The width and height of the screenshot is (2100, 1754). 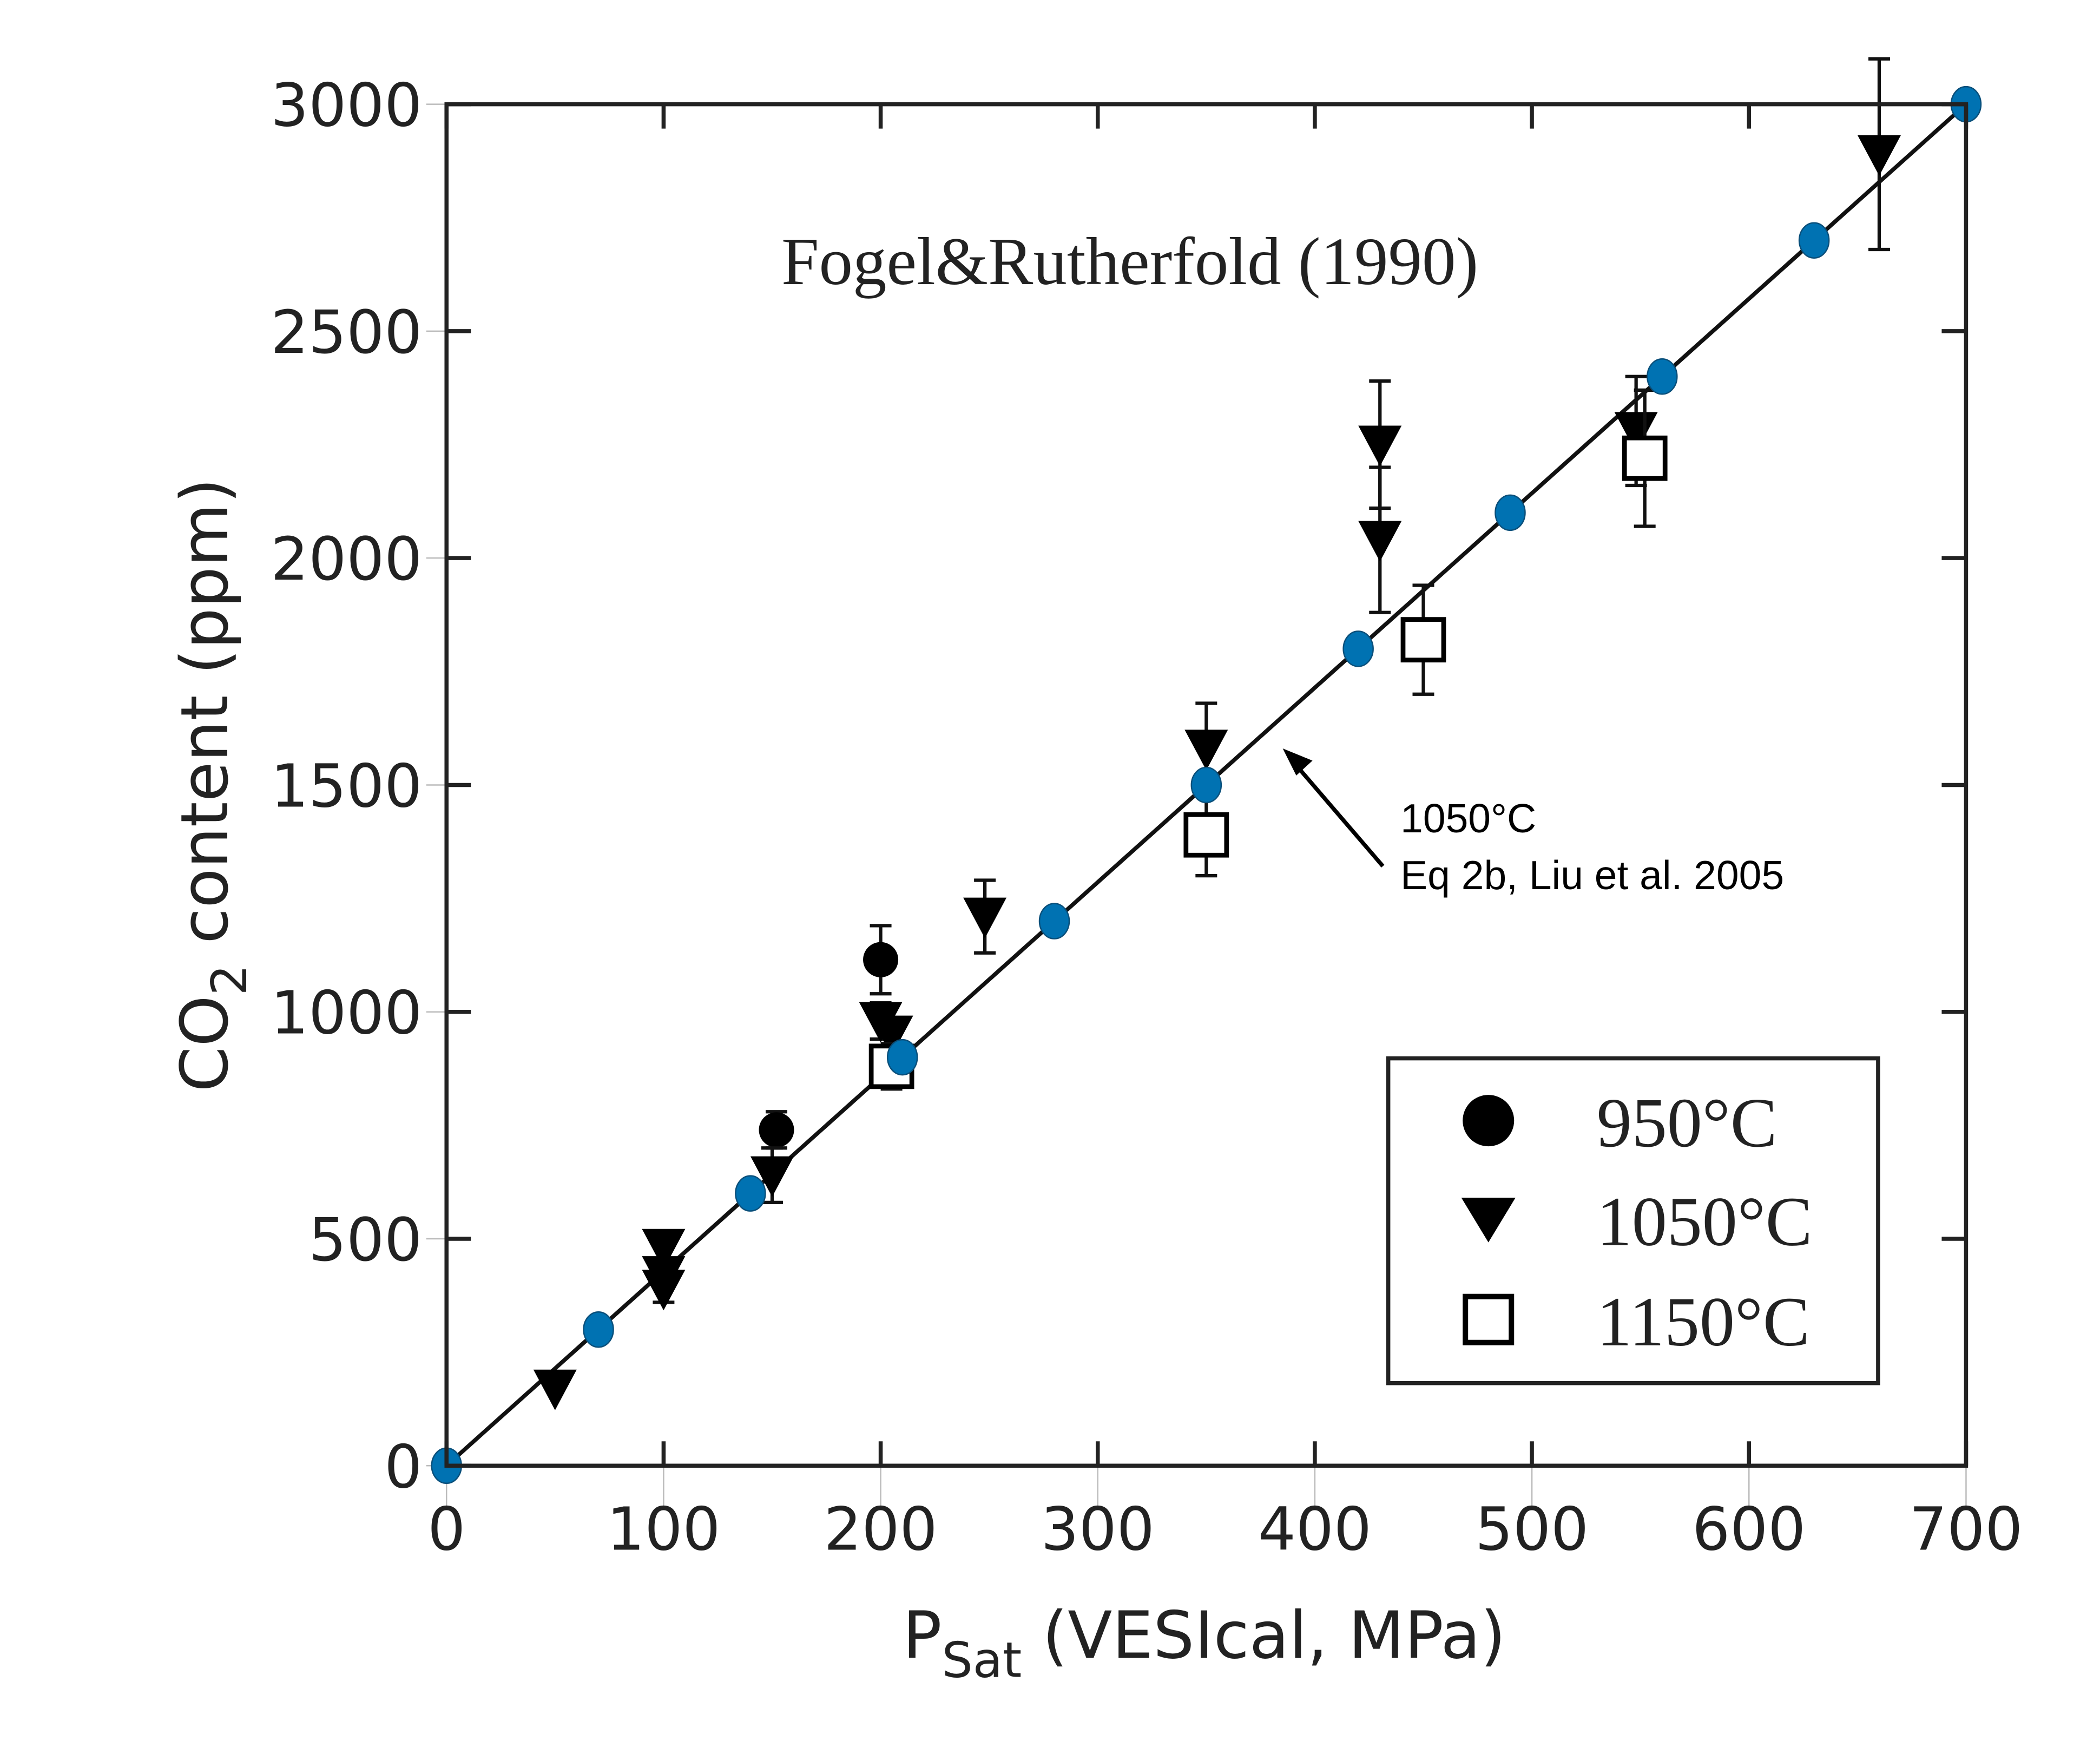 I want to click on x-axis-label: PSat (VESIcal, MPa), so click(x=1204, y=1643).